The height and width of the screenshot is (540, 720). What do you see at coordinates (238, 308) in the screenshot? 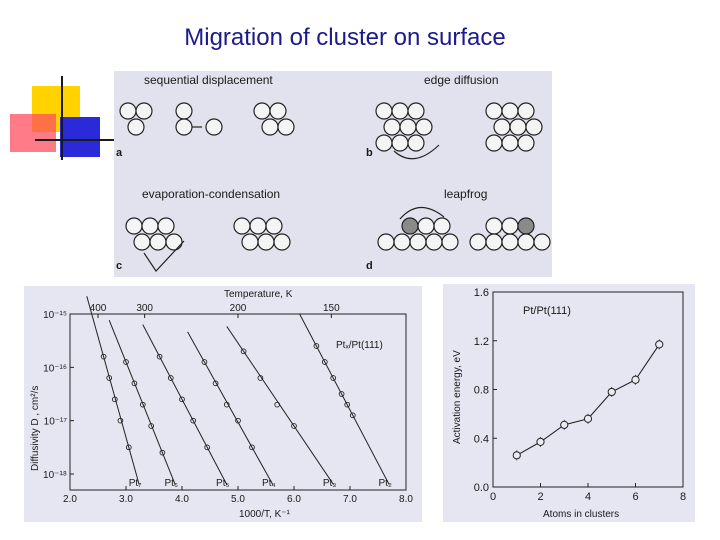
I see `top-tick-label: 200` at bounding box center [238, 308].